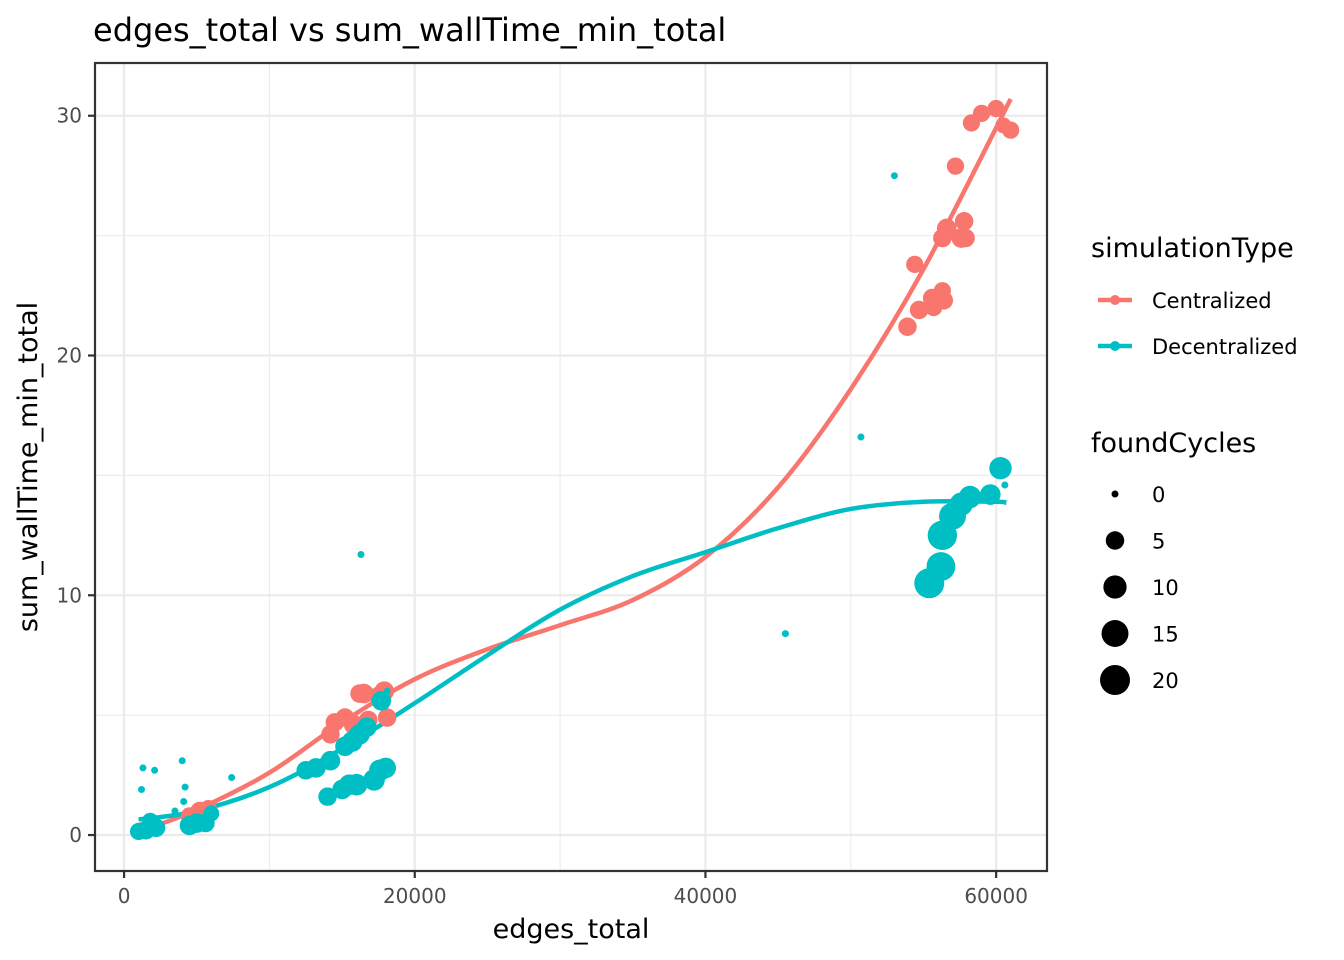 Image resolution: width=1344 pixels, height=960 pixels. Describe the element at coordinates (1158, 542) in the screenshot. I see `legend-size-label: 5` at that location.